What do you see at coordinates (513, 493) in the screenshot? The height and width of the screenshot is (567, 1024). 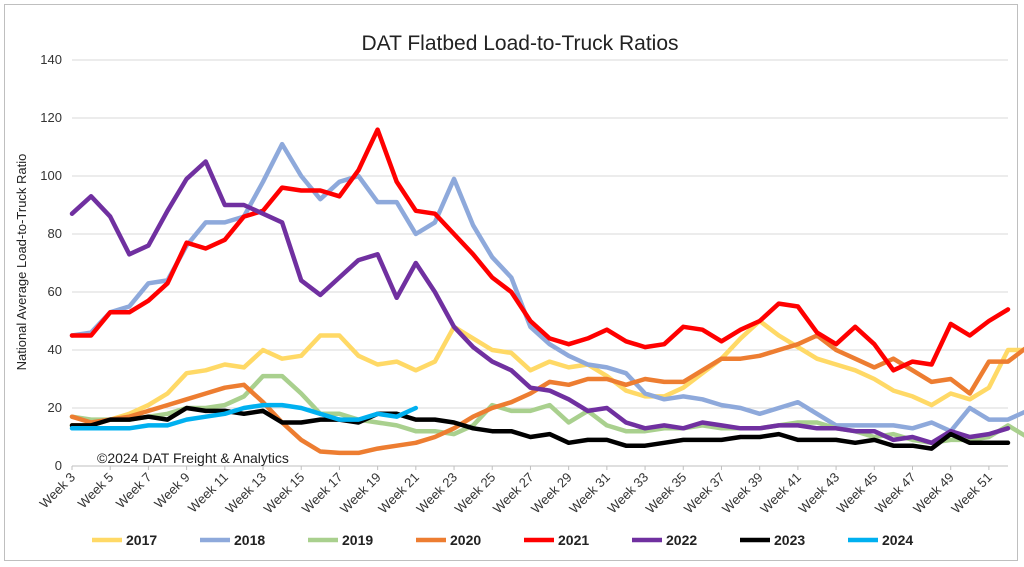 I see `x-tick-label: Week 27` at bounding box center [513, 493].